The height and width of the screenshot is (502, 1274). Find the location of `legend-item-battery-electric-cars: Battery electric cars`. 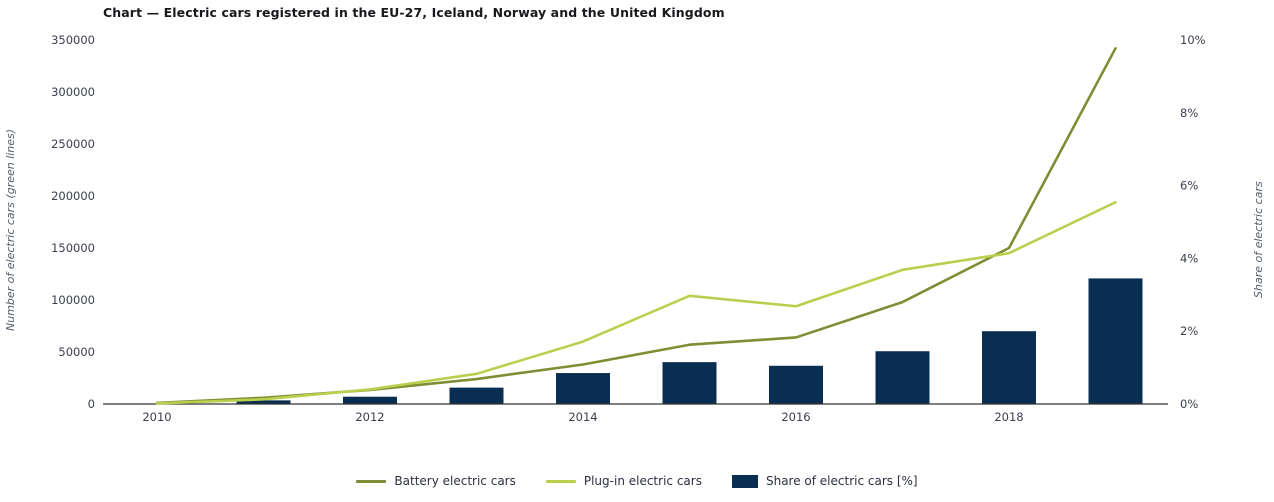

legend-item-battery-electric-cars: Battery electric cars is located at coordinates (436, 481).